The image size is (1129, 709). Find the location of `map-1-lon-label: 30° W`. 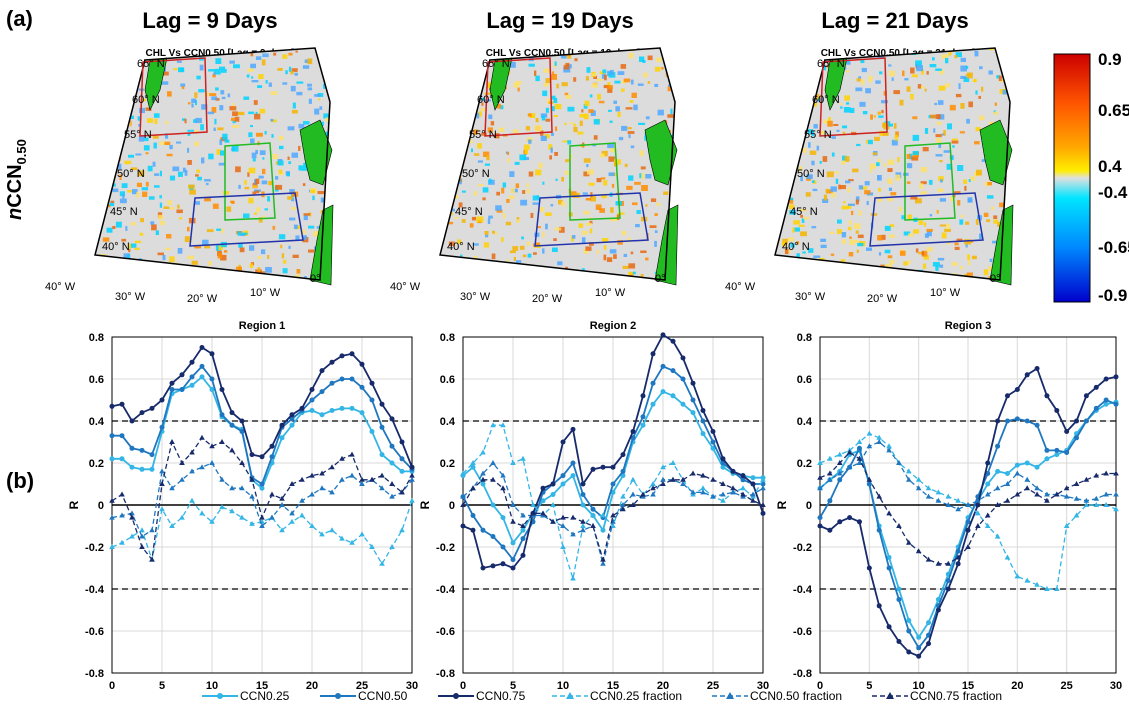

map-1-lon-label: 30° W is located at coordinates (130, 297).